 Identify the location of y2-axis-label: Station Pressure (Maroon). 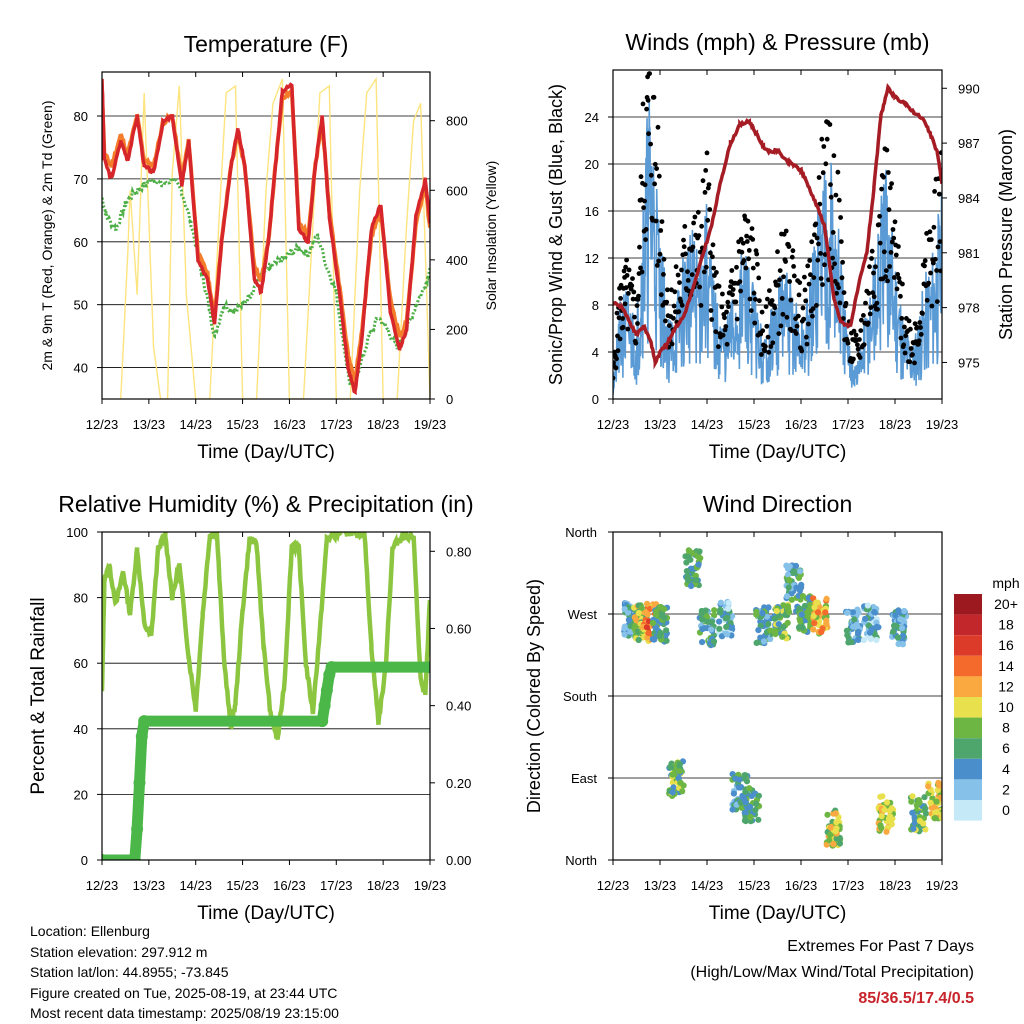
(1006, 234).